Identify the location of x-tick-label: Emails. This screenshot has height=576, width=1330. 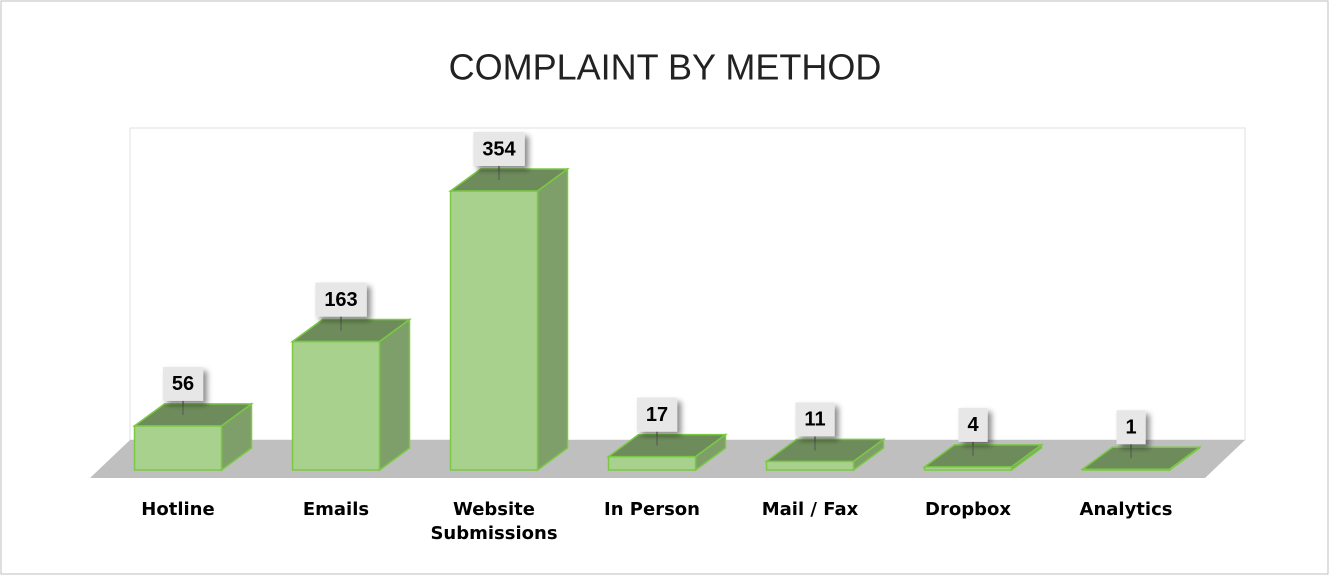
(336, 509).